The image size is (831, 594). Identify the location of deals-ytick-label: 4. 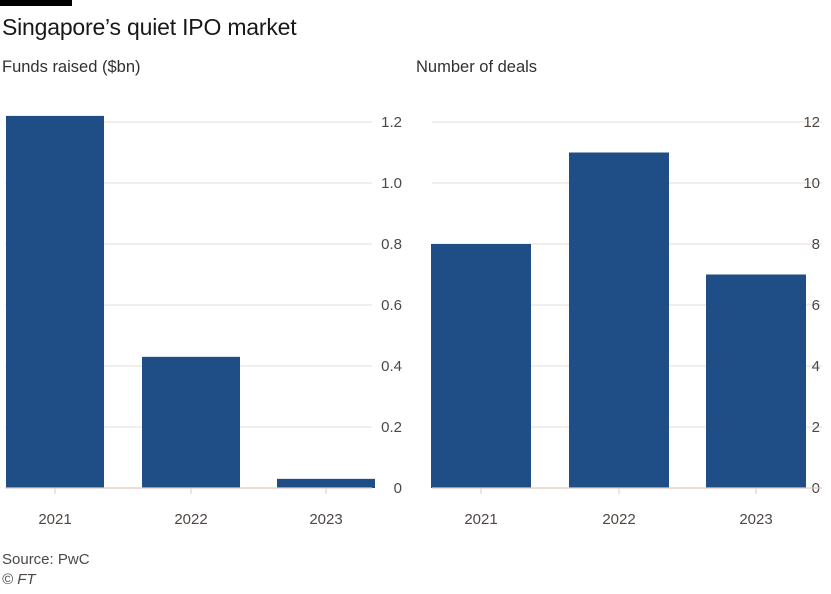
(816, 366).